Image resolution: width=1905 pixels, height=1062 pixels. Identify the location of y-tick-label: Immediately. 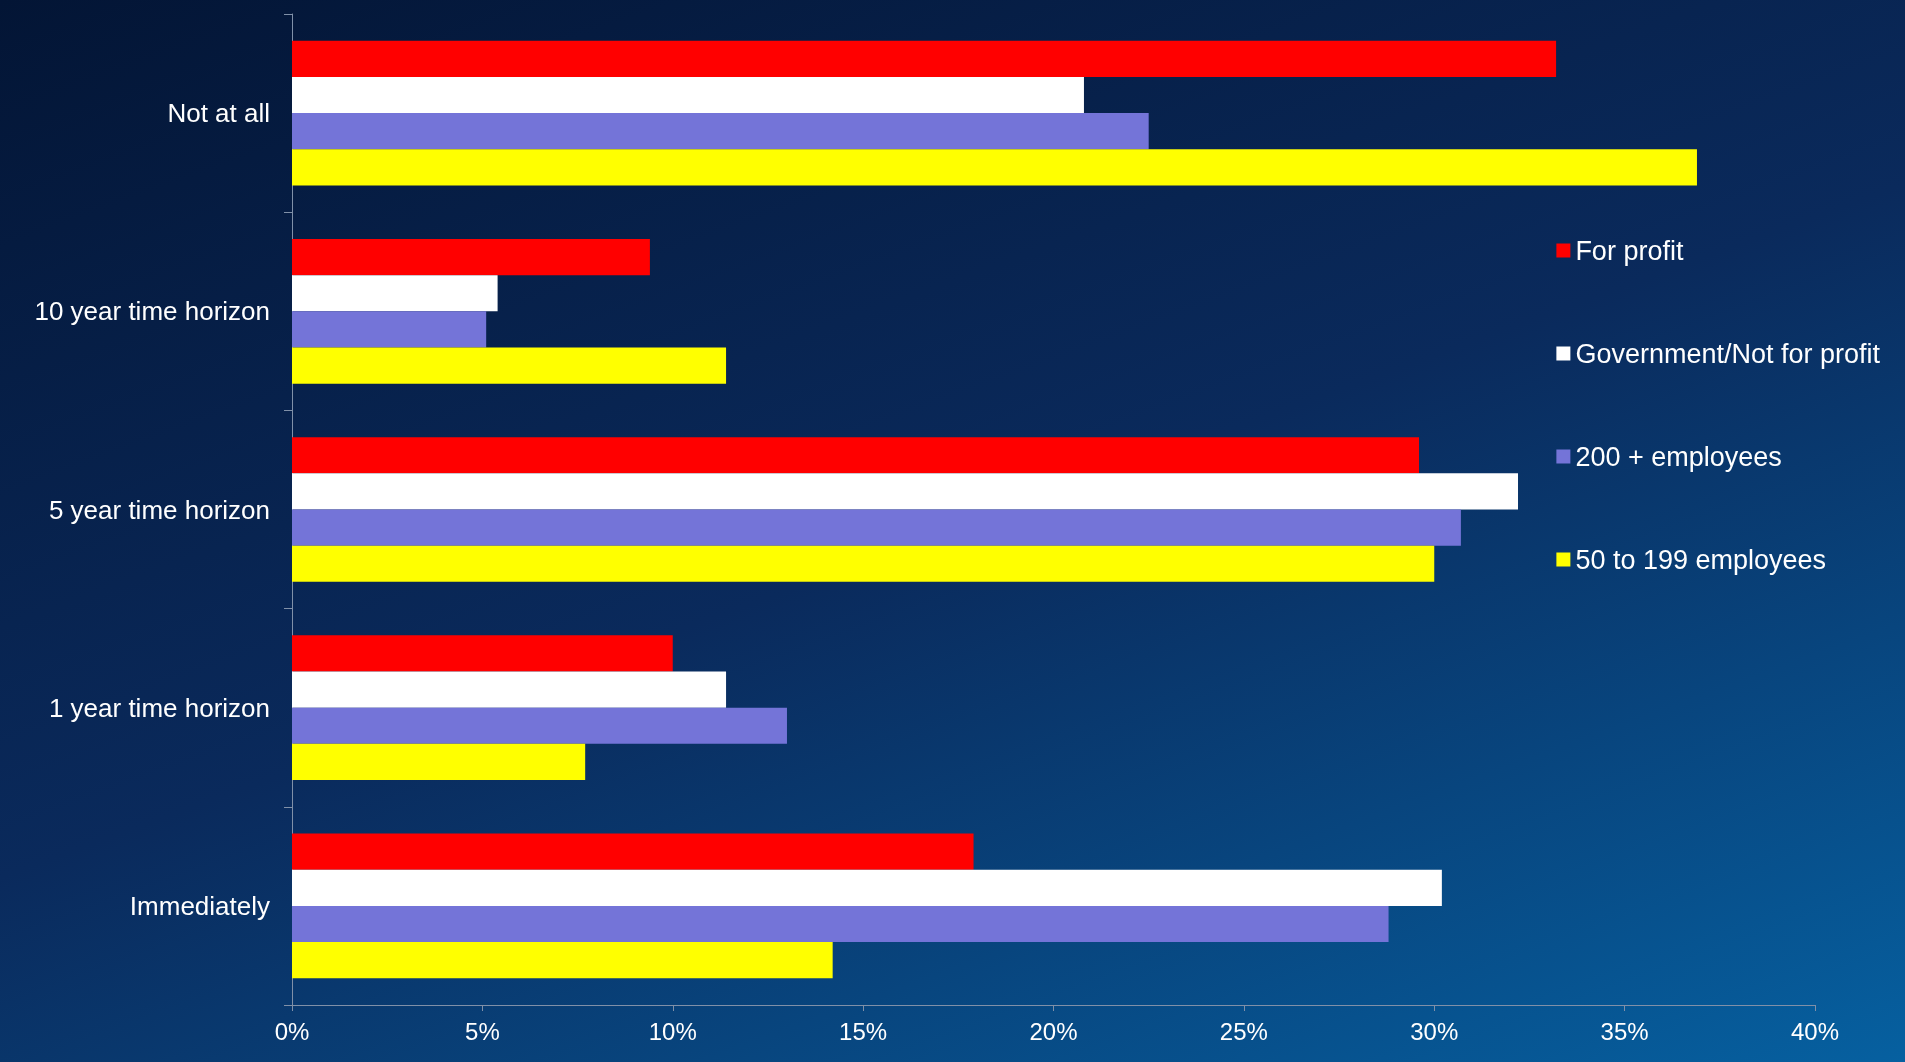
(199, 905).